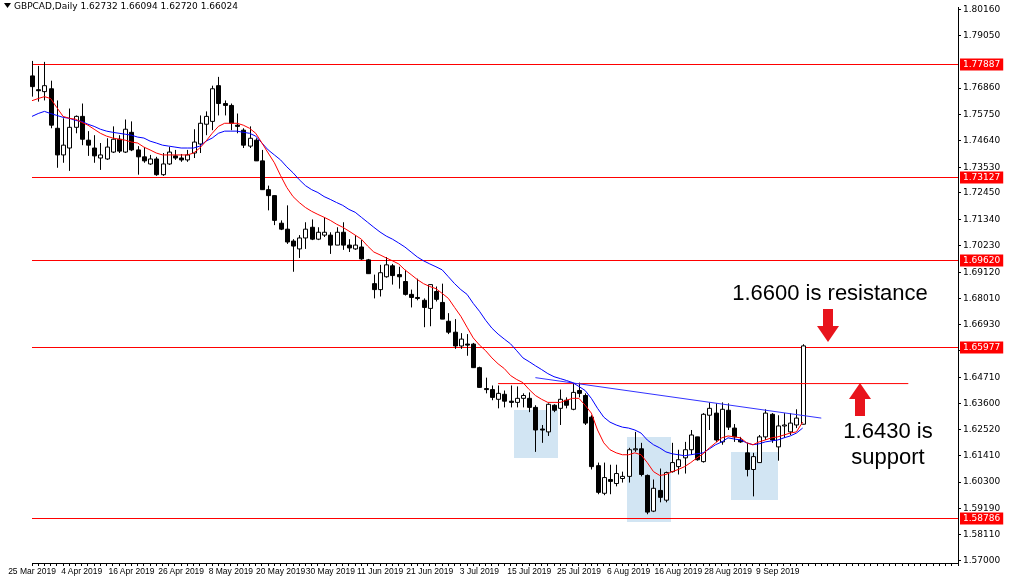 The height and width of the screenshot is (577, 1024). What do you see at coordinates (982, 507) in the screenshot?
I see `y-tick-label: 1.59190` at bounding box center [982, 507].